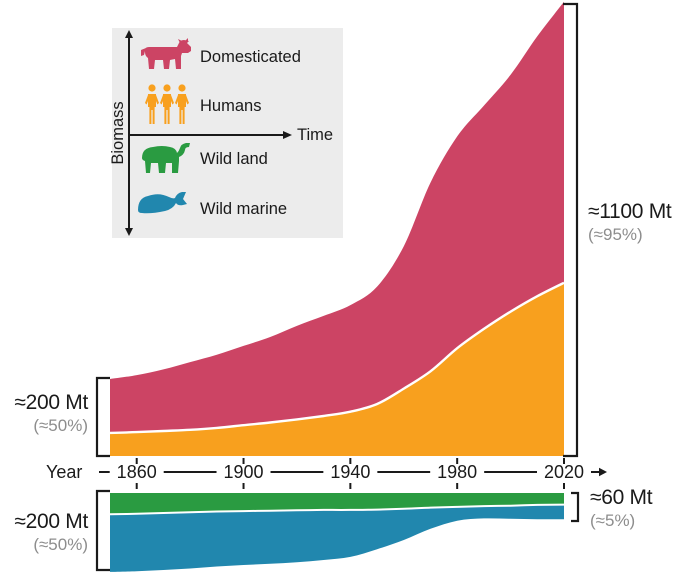 This screenshot has width=685, height=576. I want to click on wild-land-area, so click(337, 504).